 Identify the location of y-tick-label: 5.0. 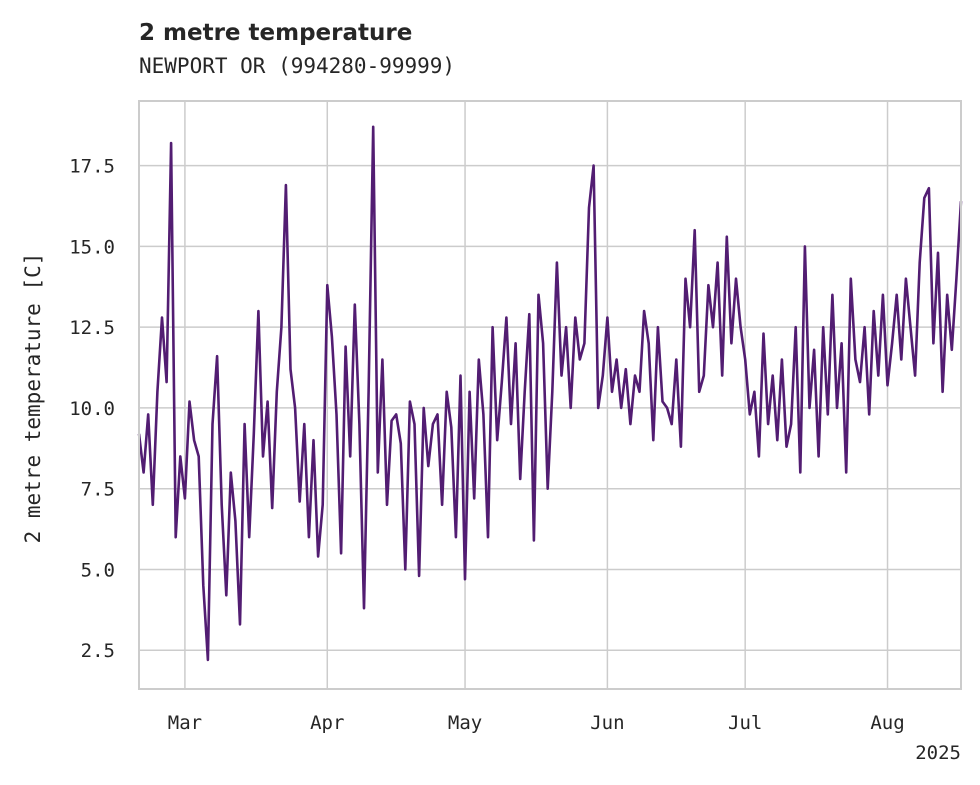
(98, 570).